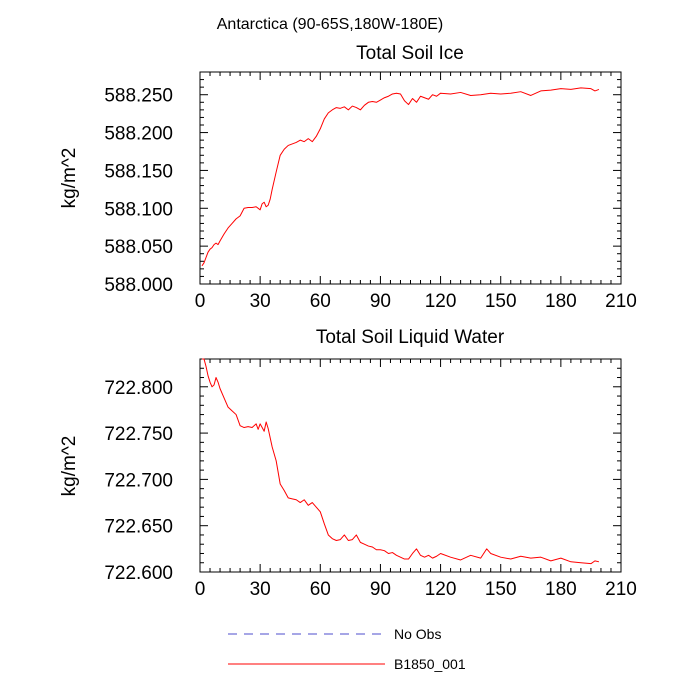 The image size is (700, 700). Describe the element at coordinates (410, 53) in the screenshot. I see `chart-title-soil-ice: Total Soil Ice` at that location.